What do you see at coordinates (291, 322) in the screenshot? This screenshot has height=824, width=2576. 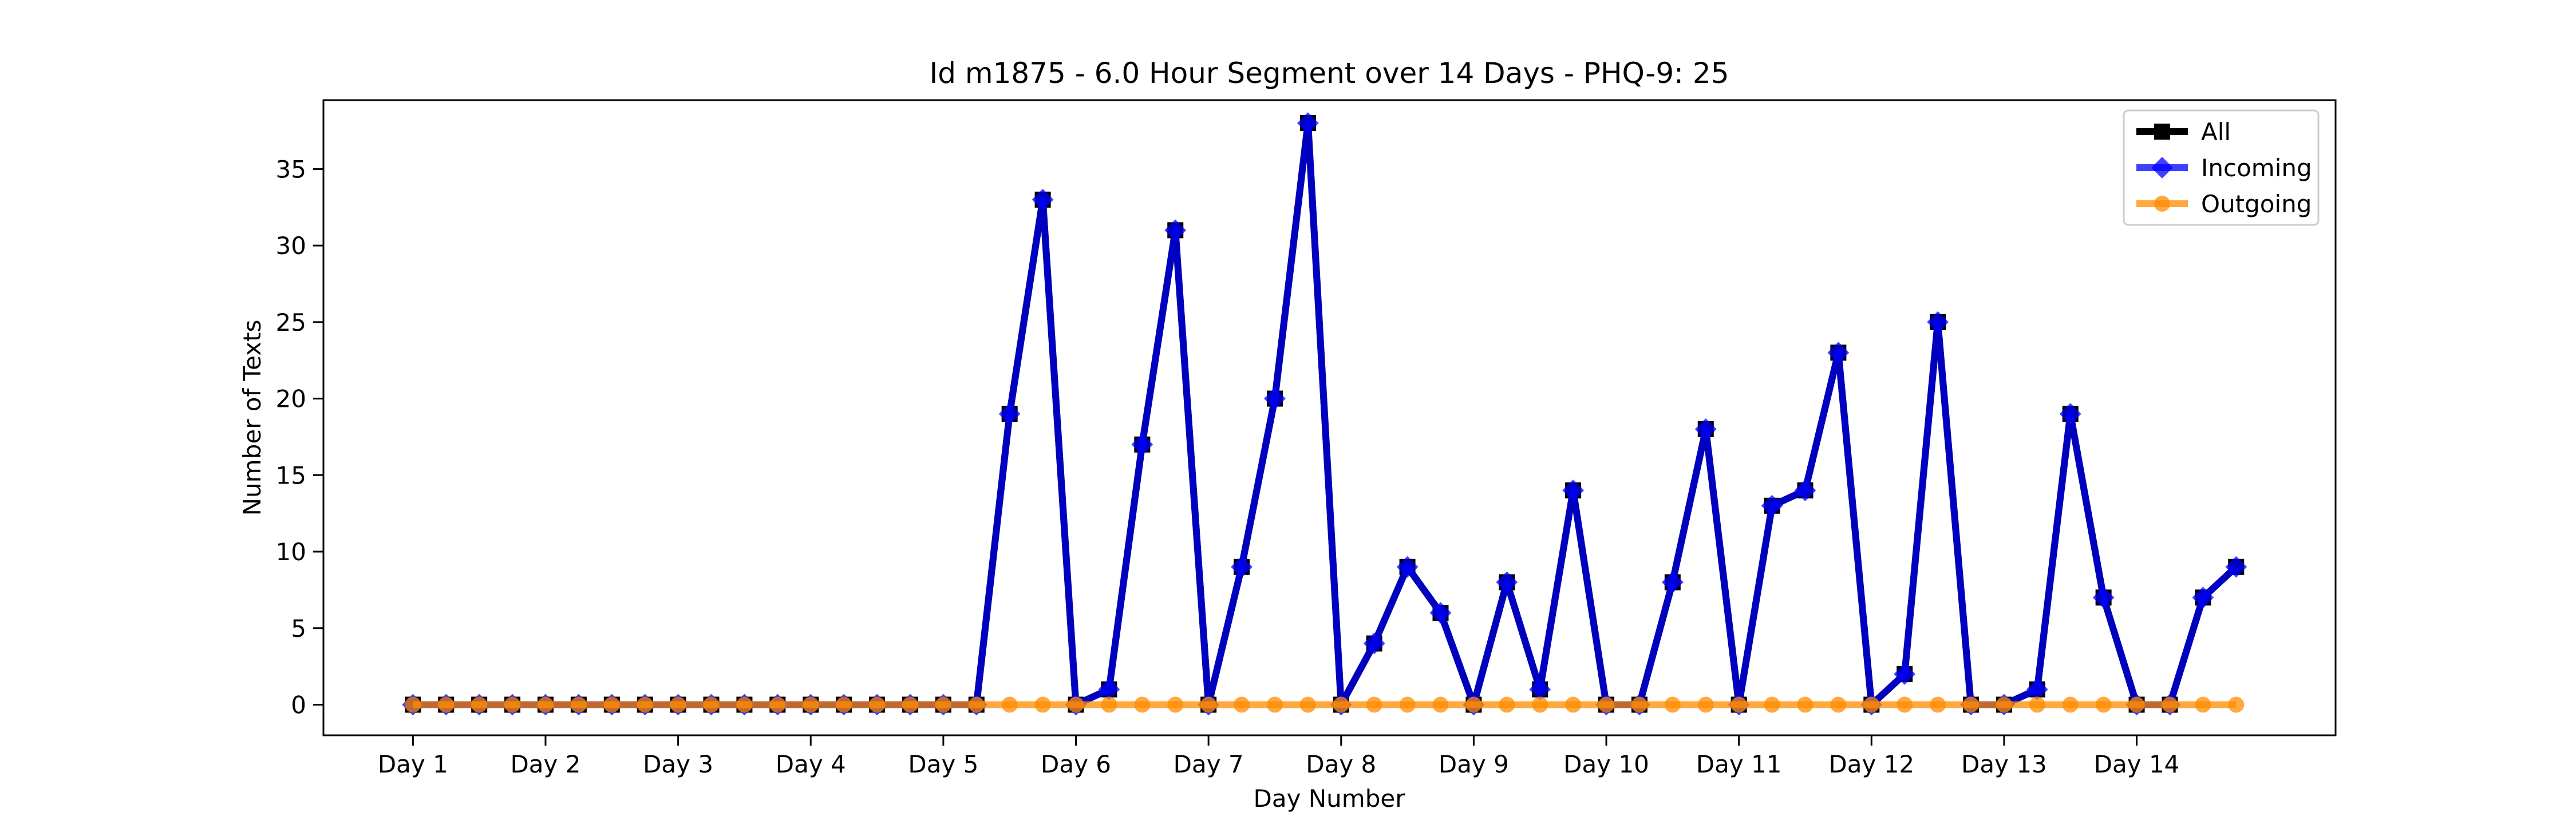 I see `y-tick-label: 25` at bounding box center [291, 322].